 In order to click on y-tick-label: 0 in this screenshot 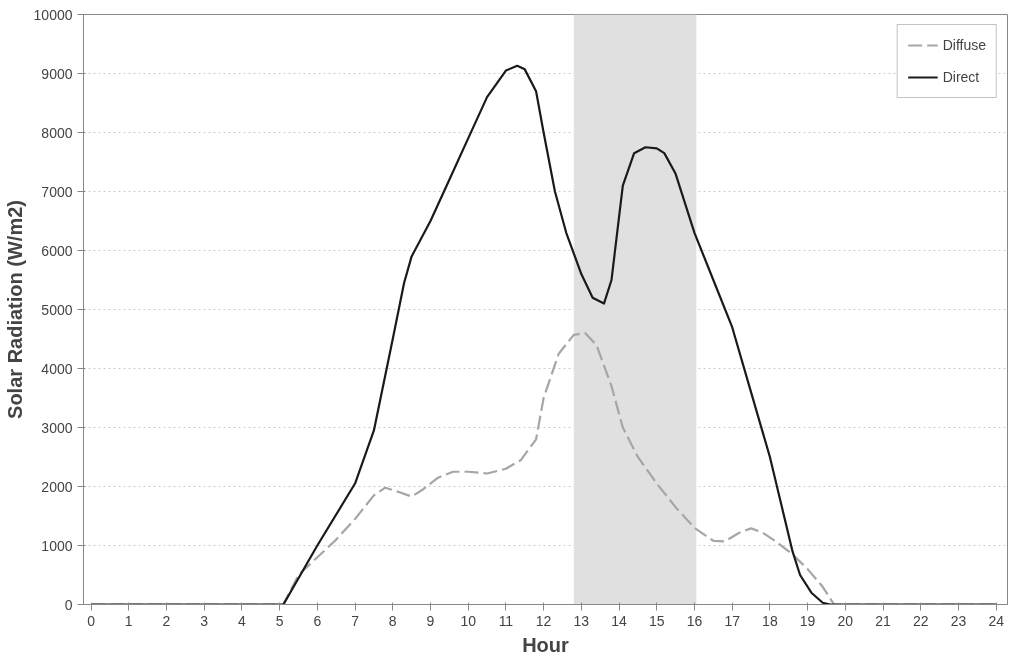, I will do `click(68, 604)`.